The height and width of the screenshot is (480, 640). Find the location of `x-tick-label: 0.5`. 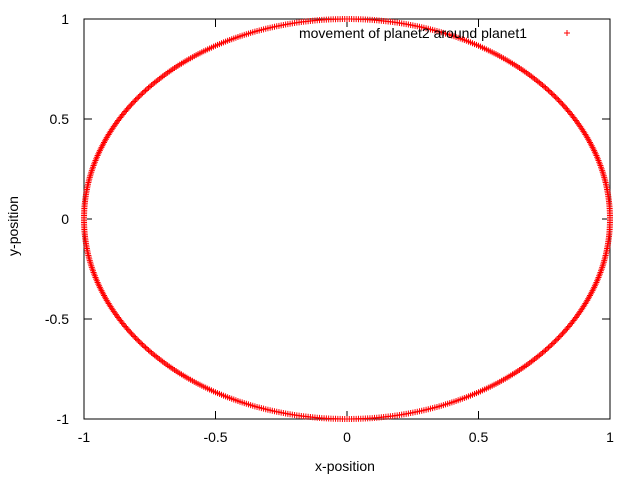

x-tick-label: 0.5 is located at coordinates (479, 437).